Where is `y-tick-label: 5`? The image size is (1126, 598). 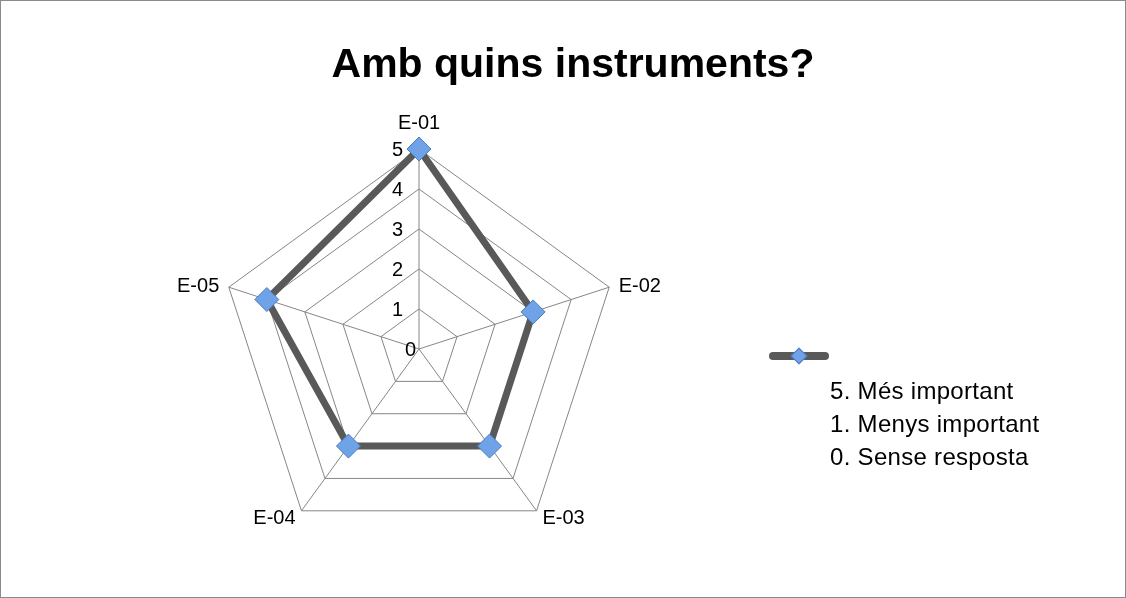 y-tick-label: 5 is located at coordinates (397, 148).